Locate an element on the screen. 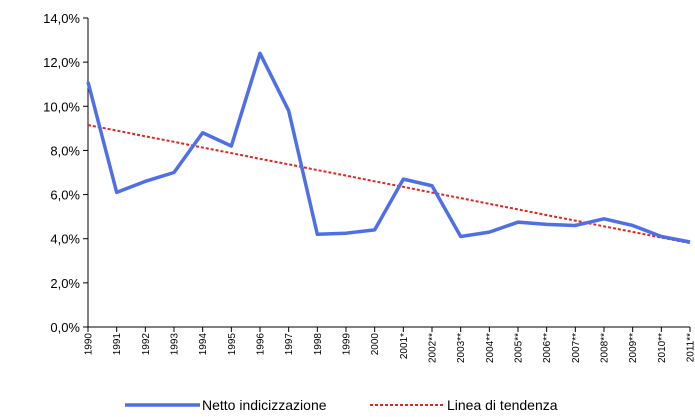  y-tick-label: 6,0% is located at coordinates (65, 195).